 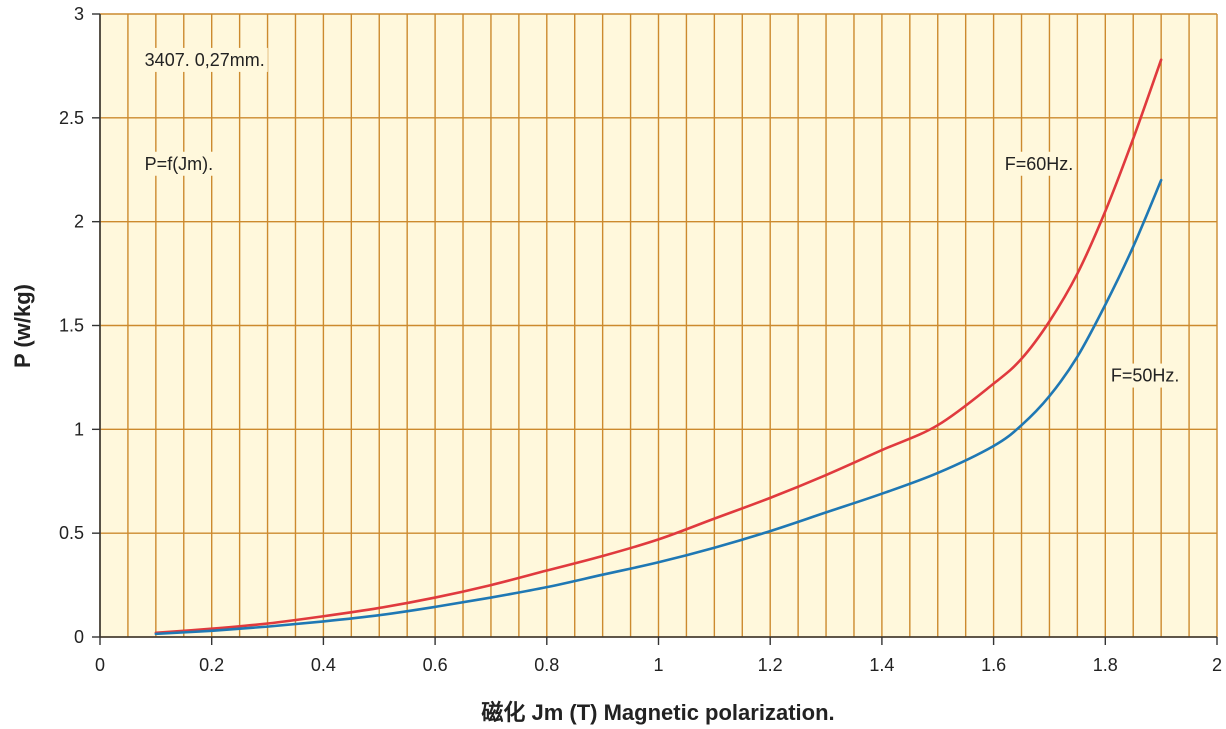 What do you see at coordinates (22, 326) in the screenshot?
I see `y-axis-title: P (w/kg)` at bounding box center [22, 326].